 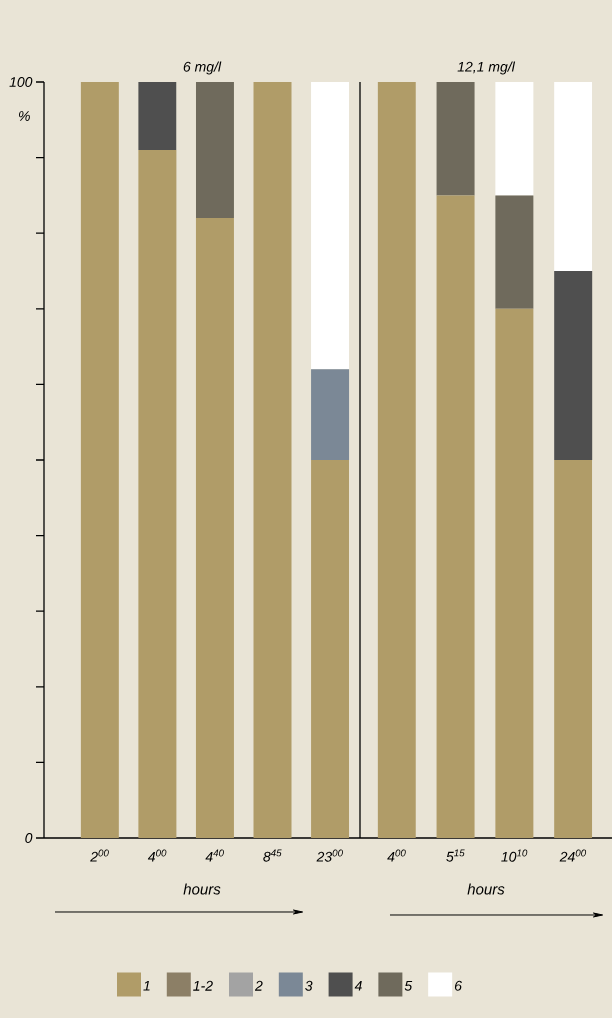 What do you see at coordinates (408, 985) in the screenshot?
I see `legend-label: 5` at bounding box center [408, 985].